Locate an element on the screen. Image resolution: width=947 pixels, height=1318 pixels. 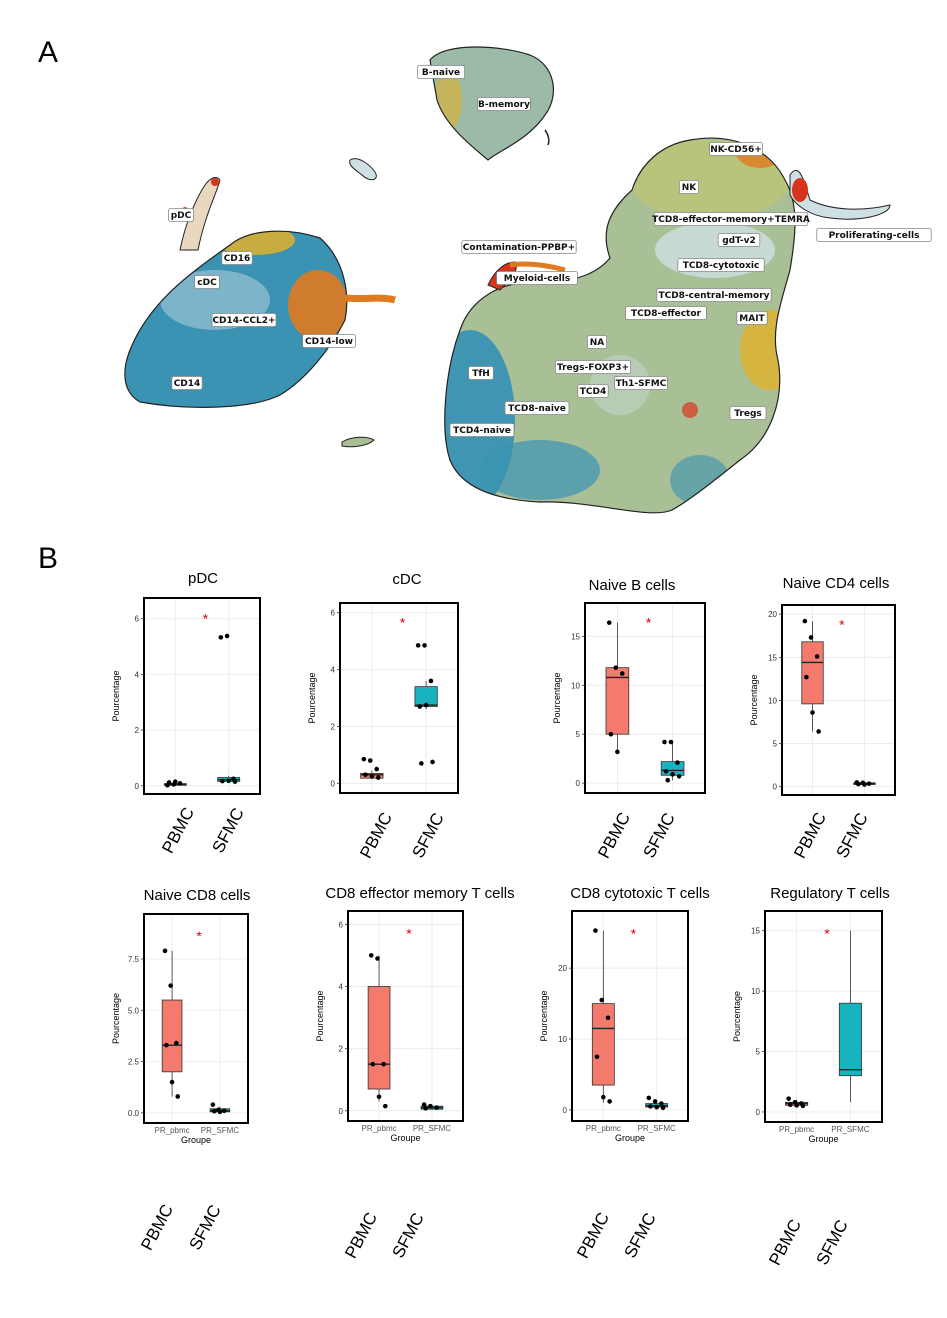
umap-label-text: Myeloid-cells is located at coordinates (537, 279).